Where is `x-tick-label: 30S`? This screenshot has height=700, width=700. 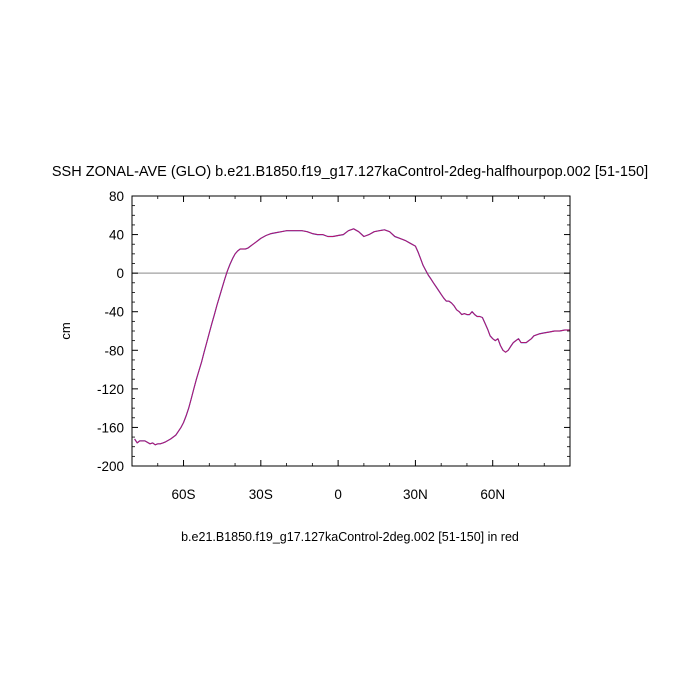
x-tick-label: 30S is located at coordinates (261, 494).